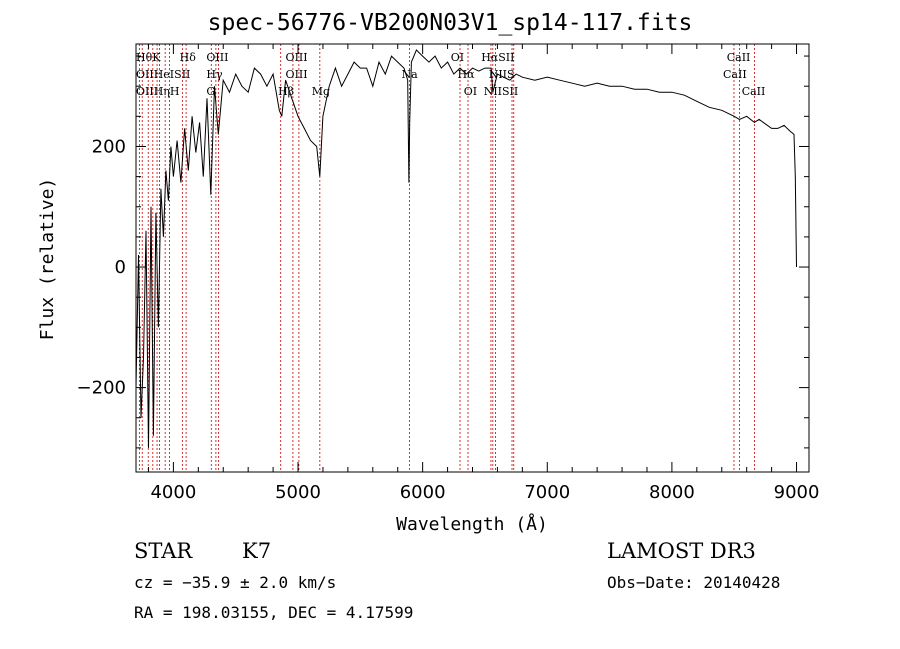 The height and width of the screenshot is (649, 900). Describe the element at coordinates (423, 492) in the screenshot. I see `x-tick-label: 6000` at that location.